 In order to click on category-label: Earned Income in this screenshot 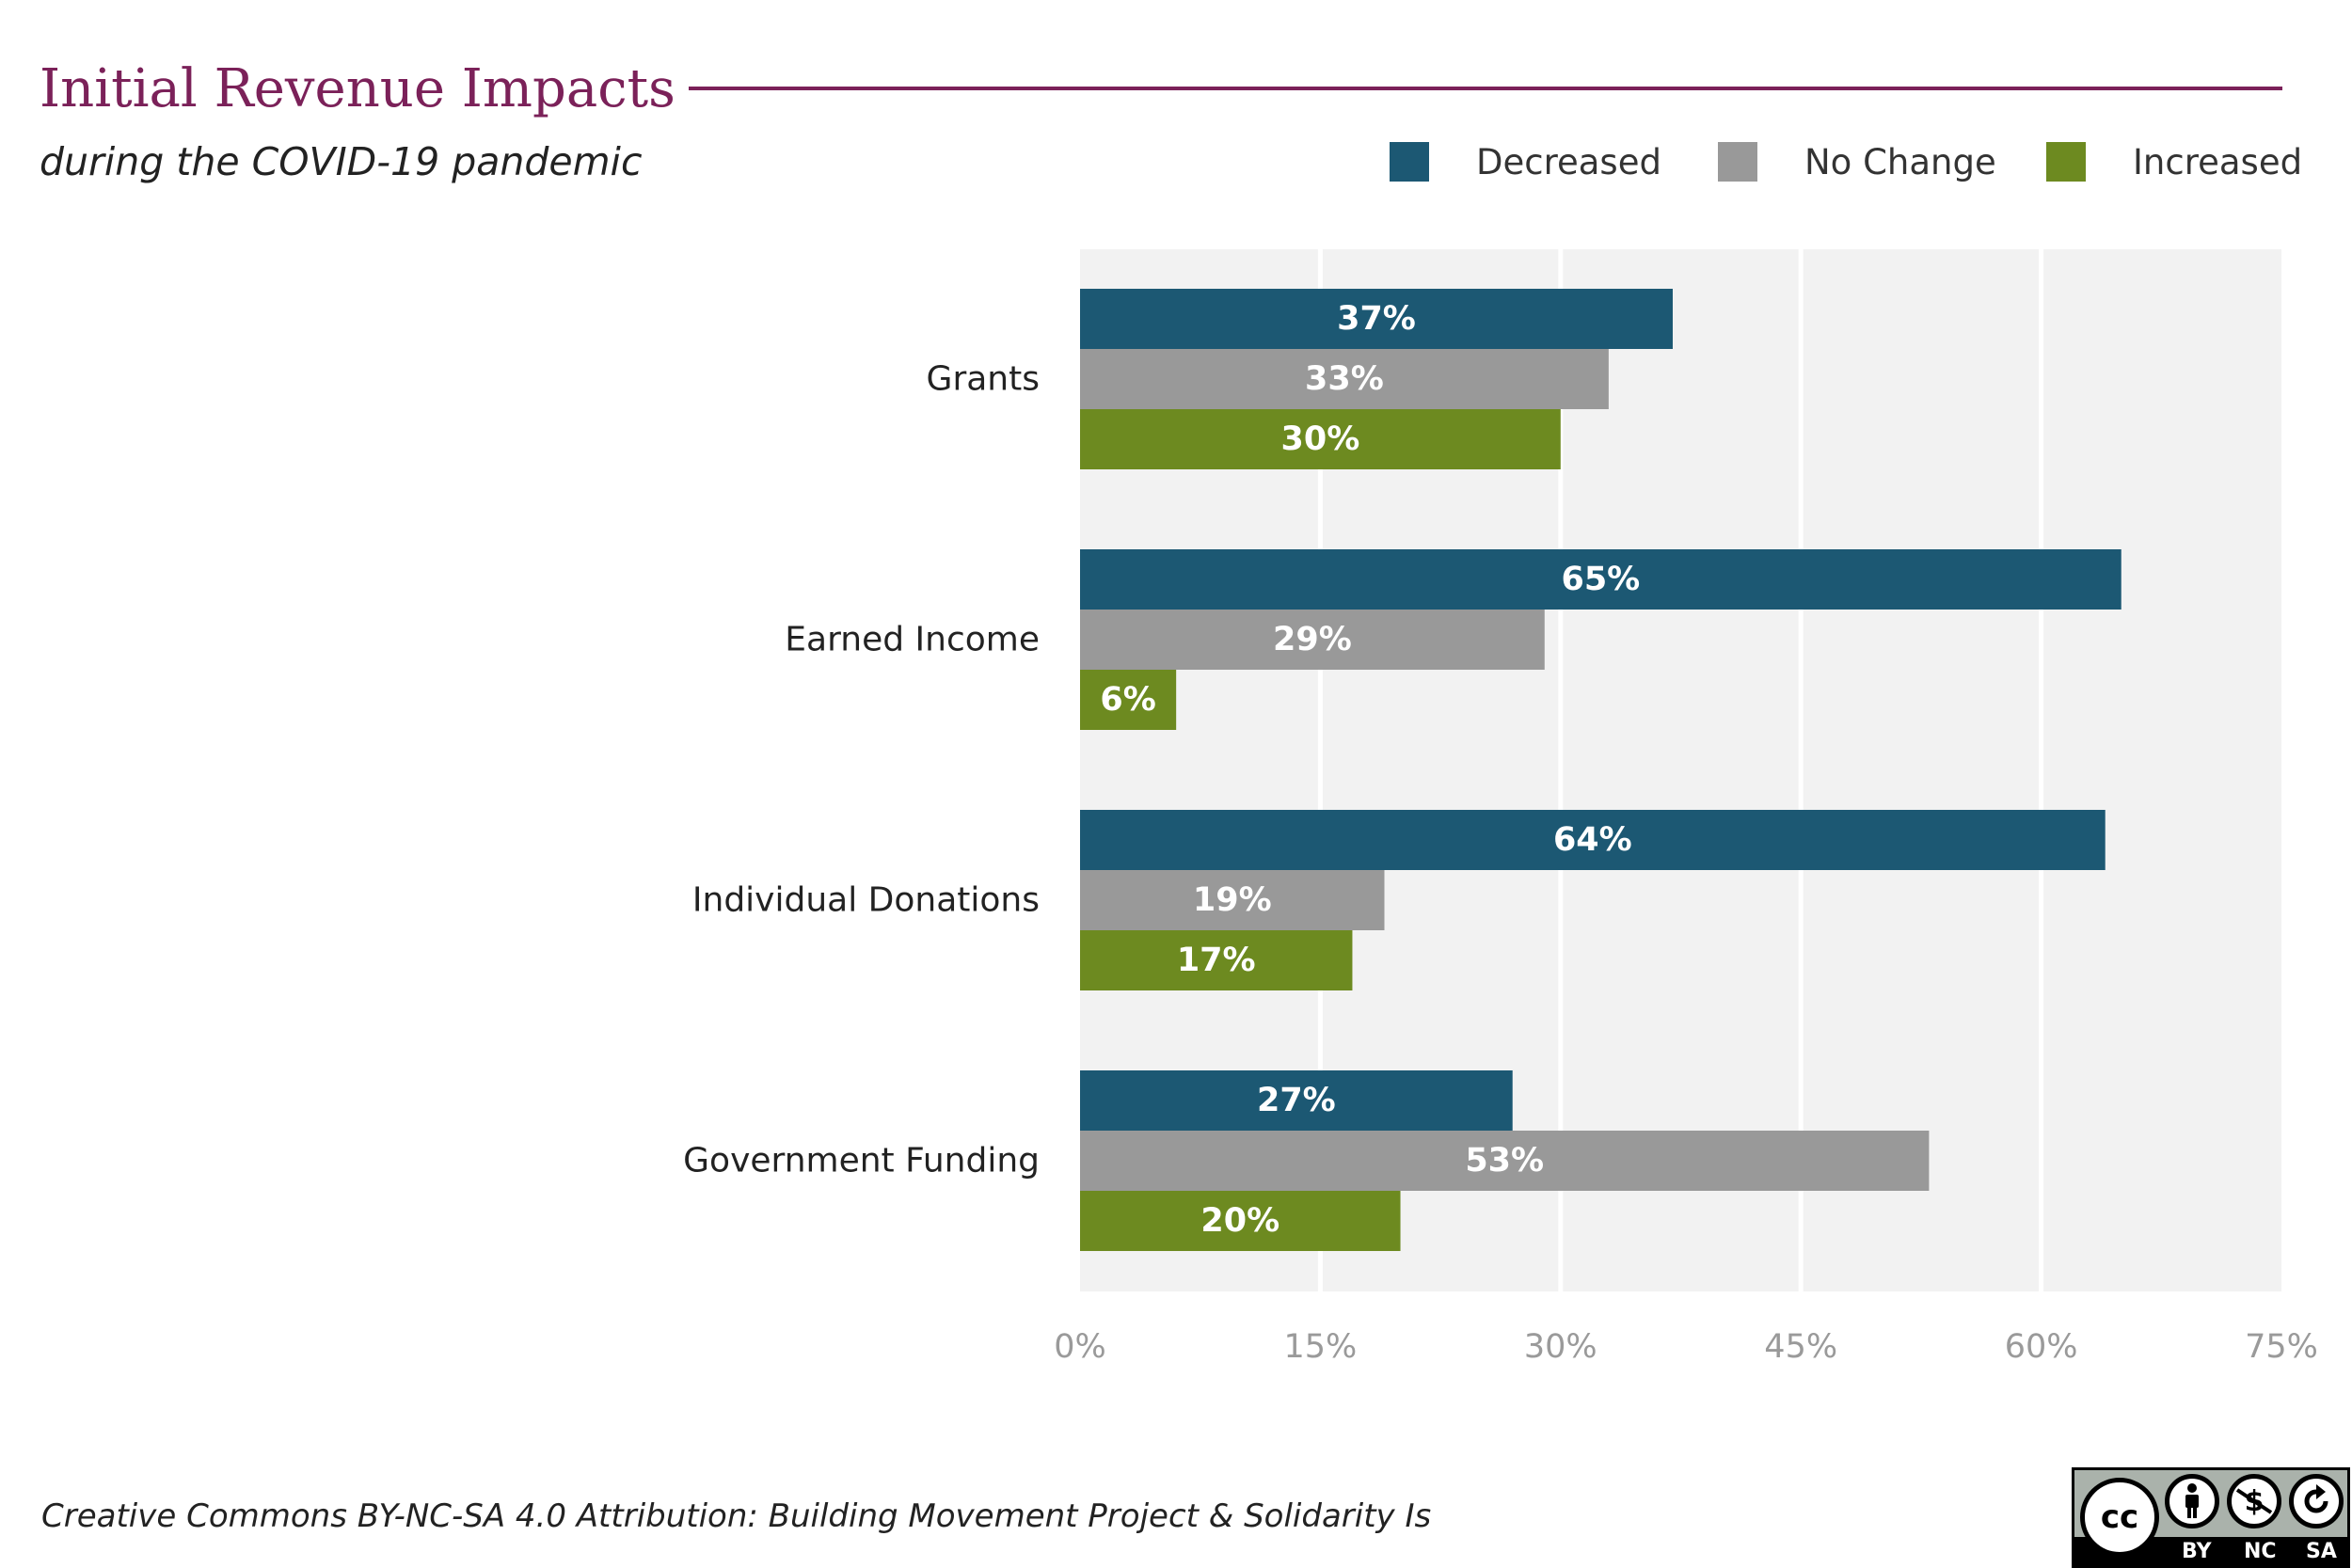, I will do `click(912, 640)`.